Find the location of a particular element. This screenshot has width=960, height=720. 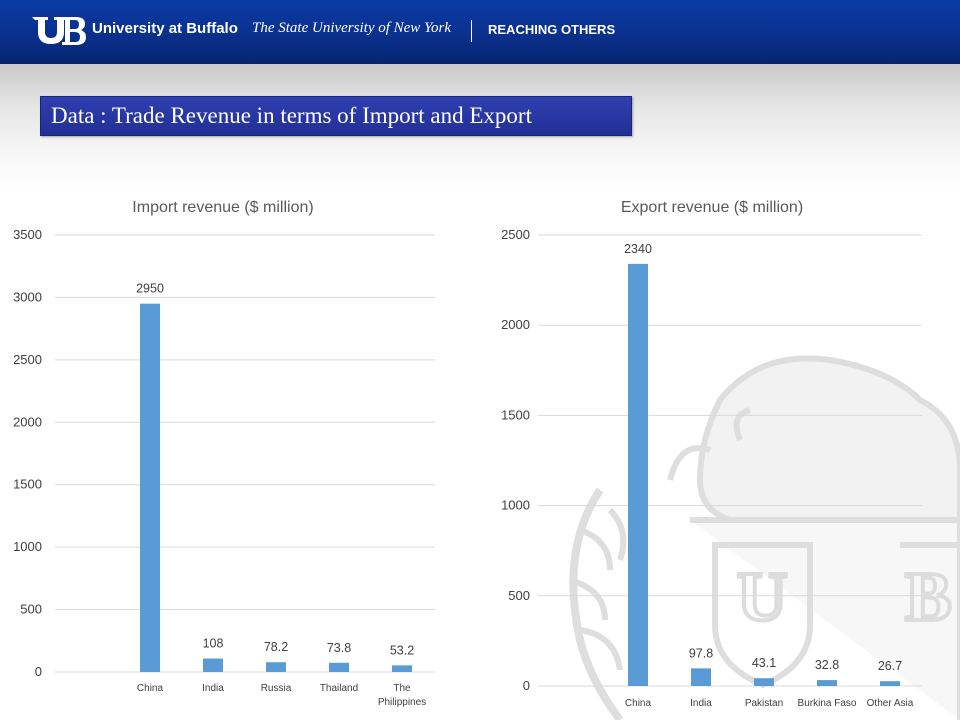

tagline: REACHING OTHERS is located at coordinates (552, 29).